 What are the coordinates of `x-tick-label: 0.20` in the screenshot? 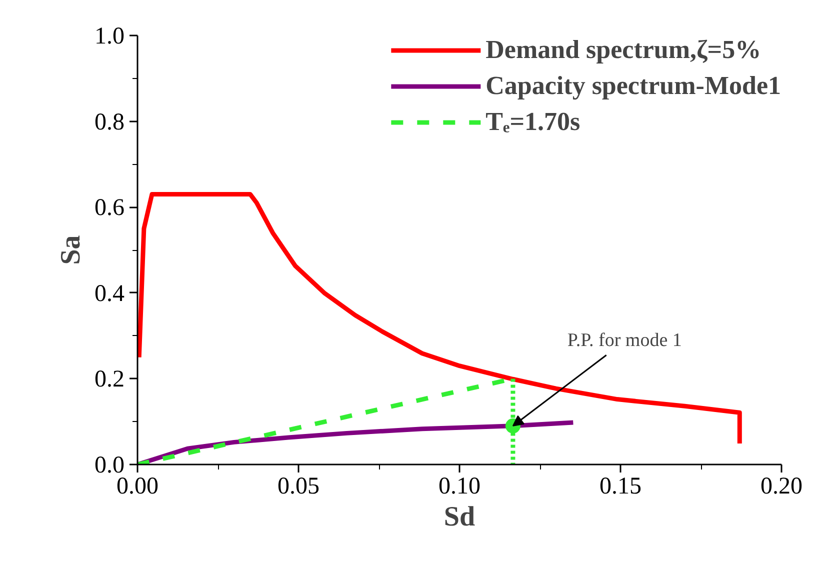 It's located at (781, 487).